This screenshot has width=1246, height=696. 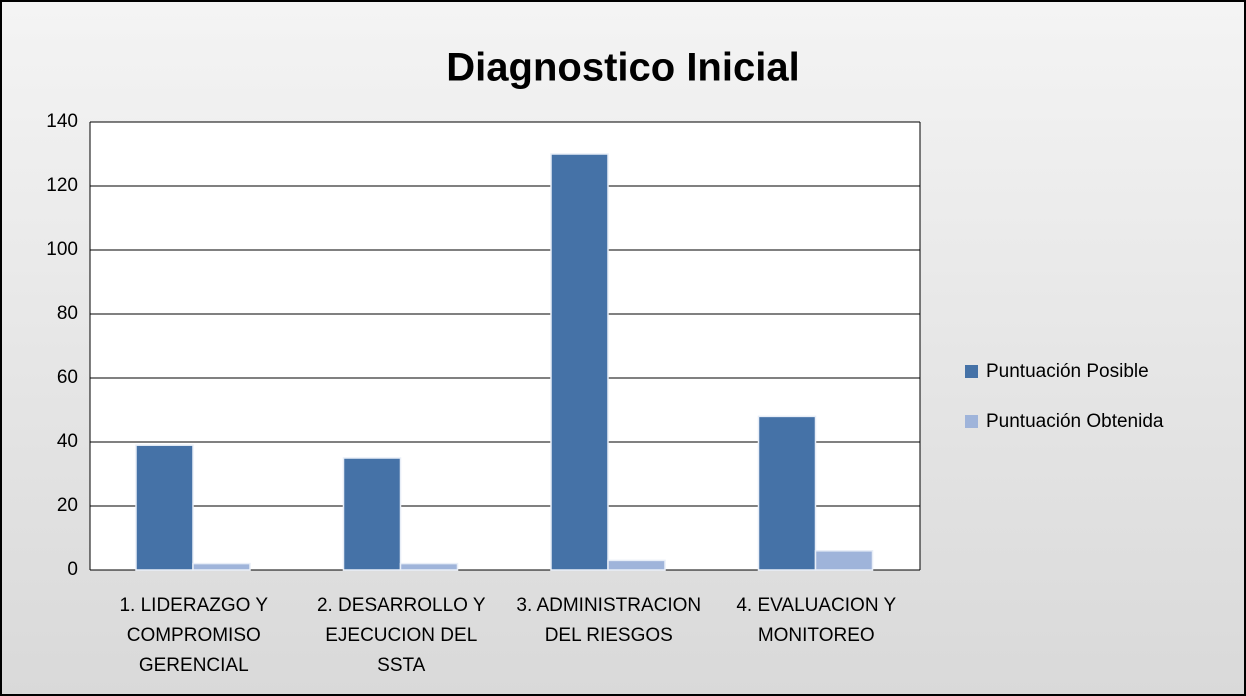 What do you see at coordinates (67, 441) in the screenshot?
I see `y-tick-label: 40` at bounding box center [67, 441].